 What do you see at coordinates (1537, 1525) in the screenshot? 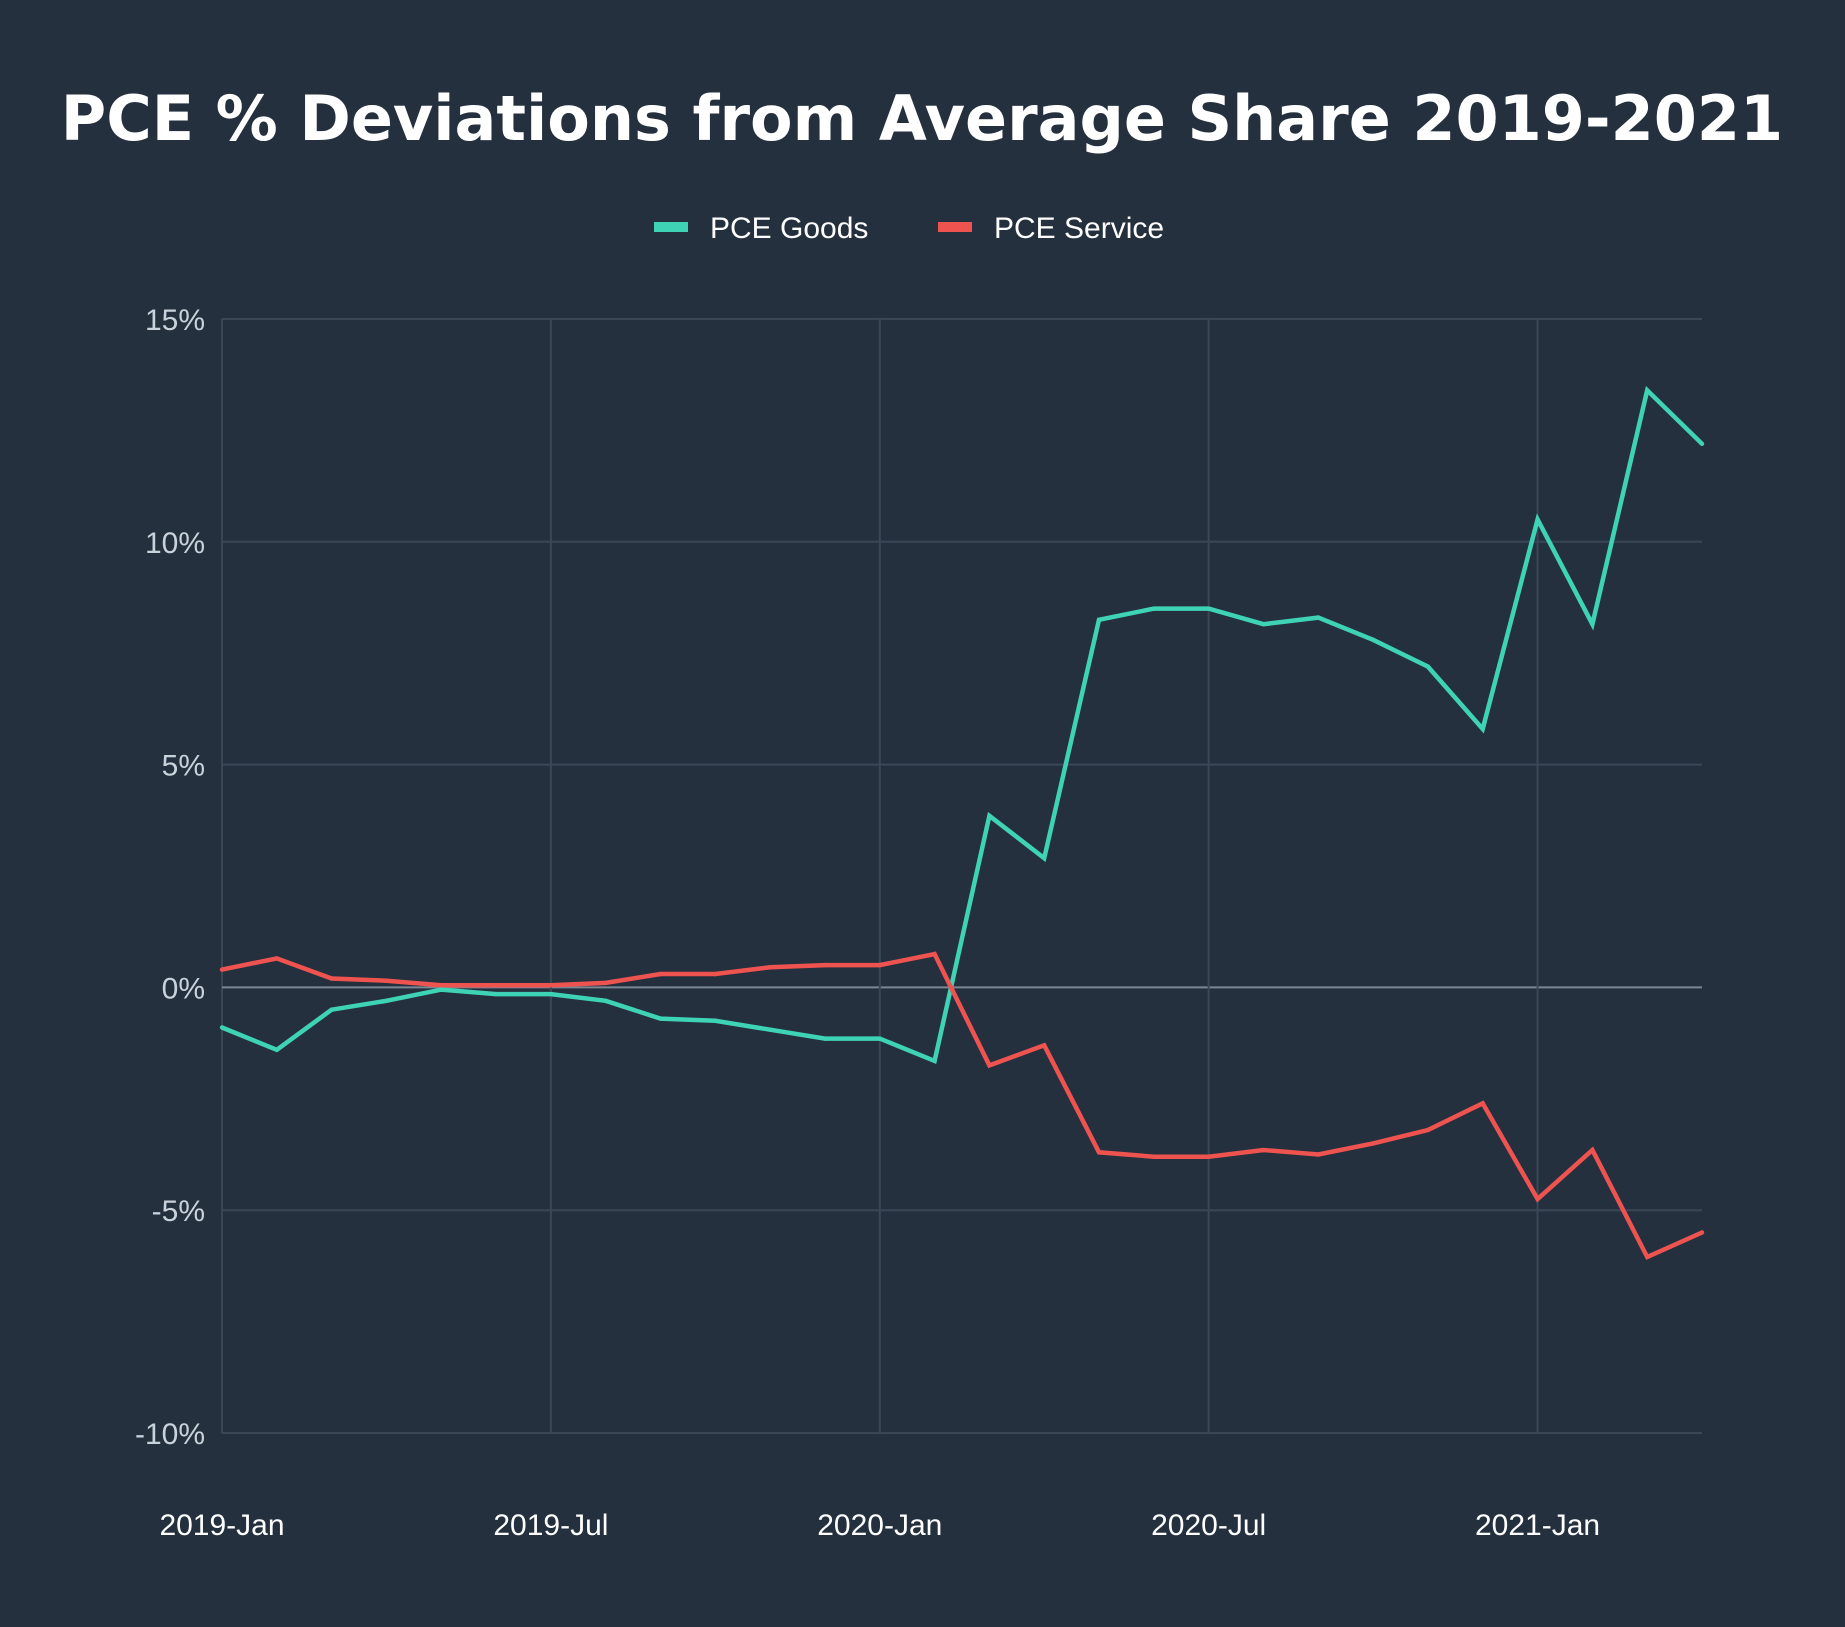
I see `x-tick-label: 2021-Jan` at bounding box center [1537, 1525].